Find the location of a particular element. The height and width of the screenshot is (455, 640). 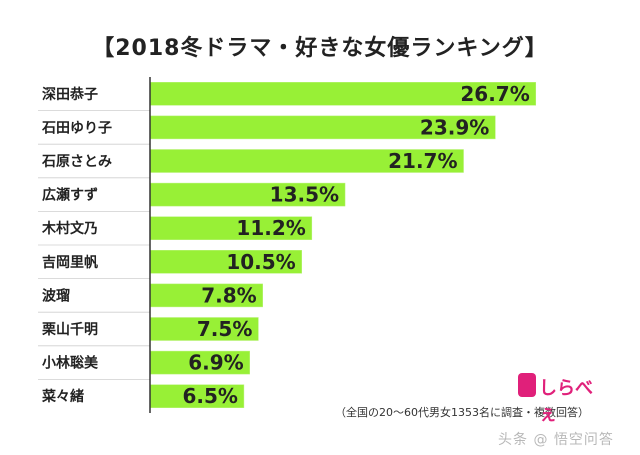

value-label: 10.5% is located at coordinates (260, 262).